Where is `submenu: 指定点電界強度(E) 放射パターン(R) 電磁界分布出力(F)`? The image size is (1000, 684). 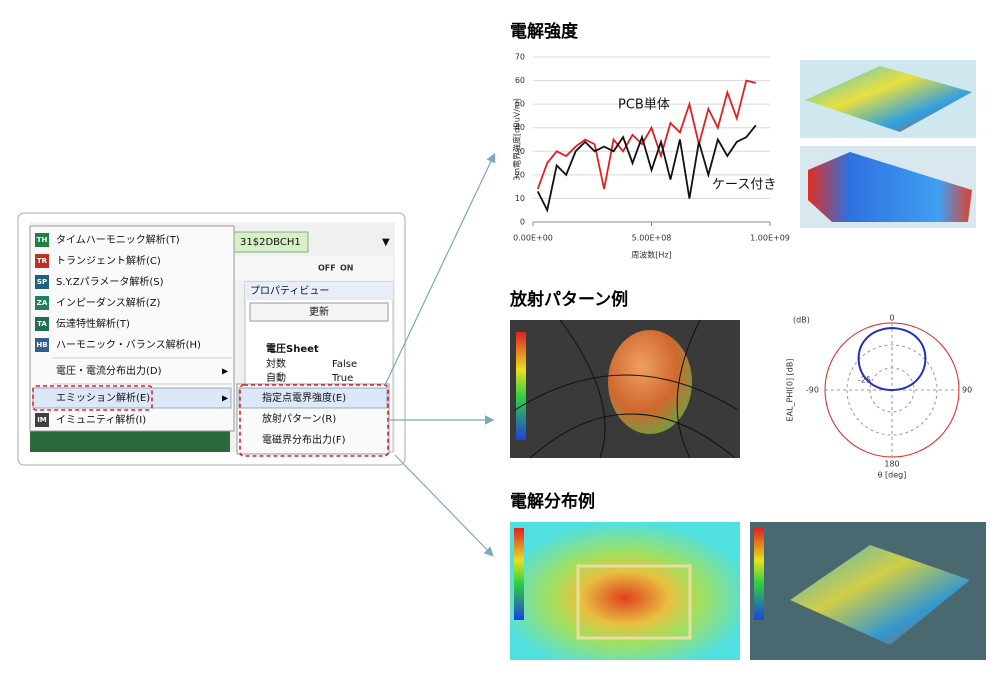 submenu: 指定点電界強度(E) 放射パターン(R) 電磁界分布出力(F) is located at coordinates (304, 418).